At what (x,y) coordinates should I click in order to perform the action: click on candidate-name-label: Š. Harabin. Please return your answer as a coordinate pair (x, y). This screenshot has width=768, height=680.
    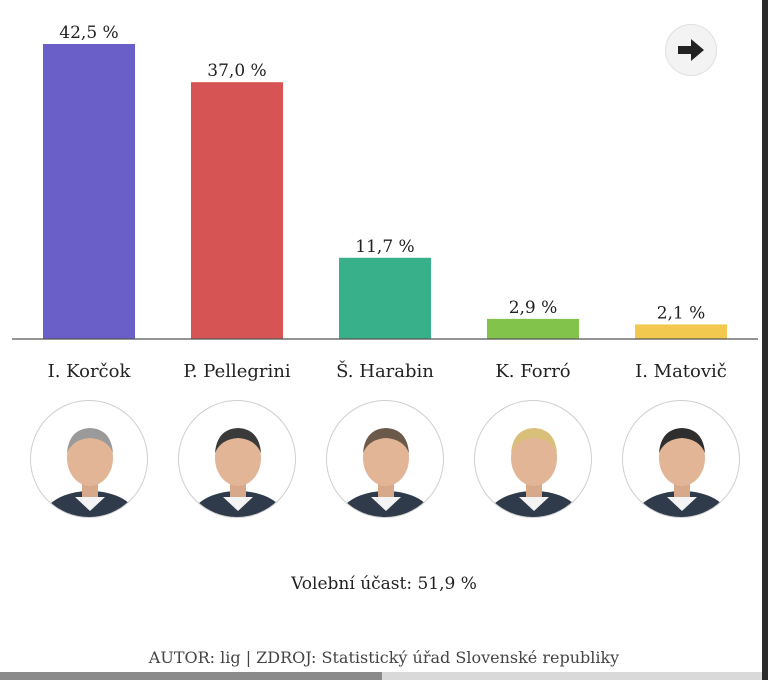
    Looking at the image, I should click on (385, 370).